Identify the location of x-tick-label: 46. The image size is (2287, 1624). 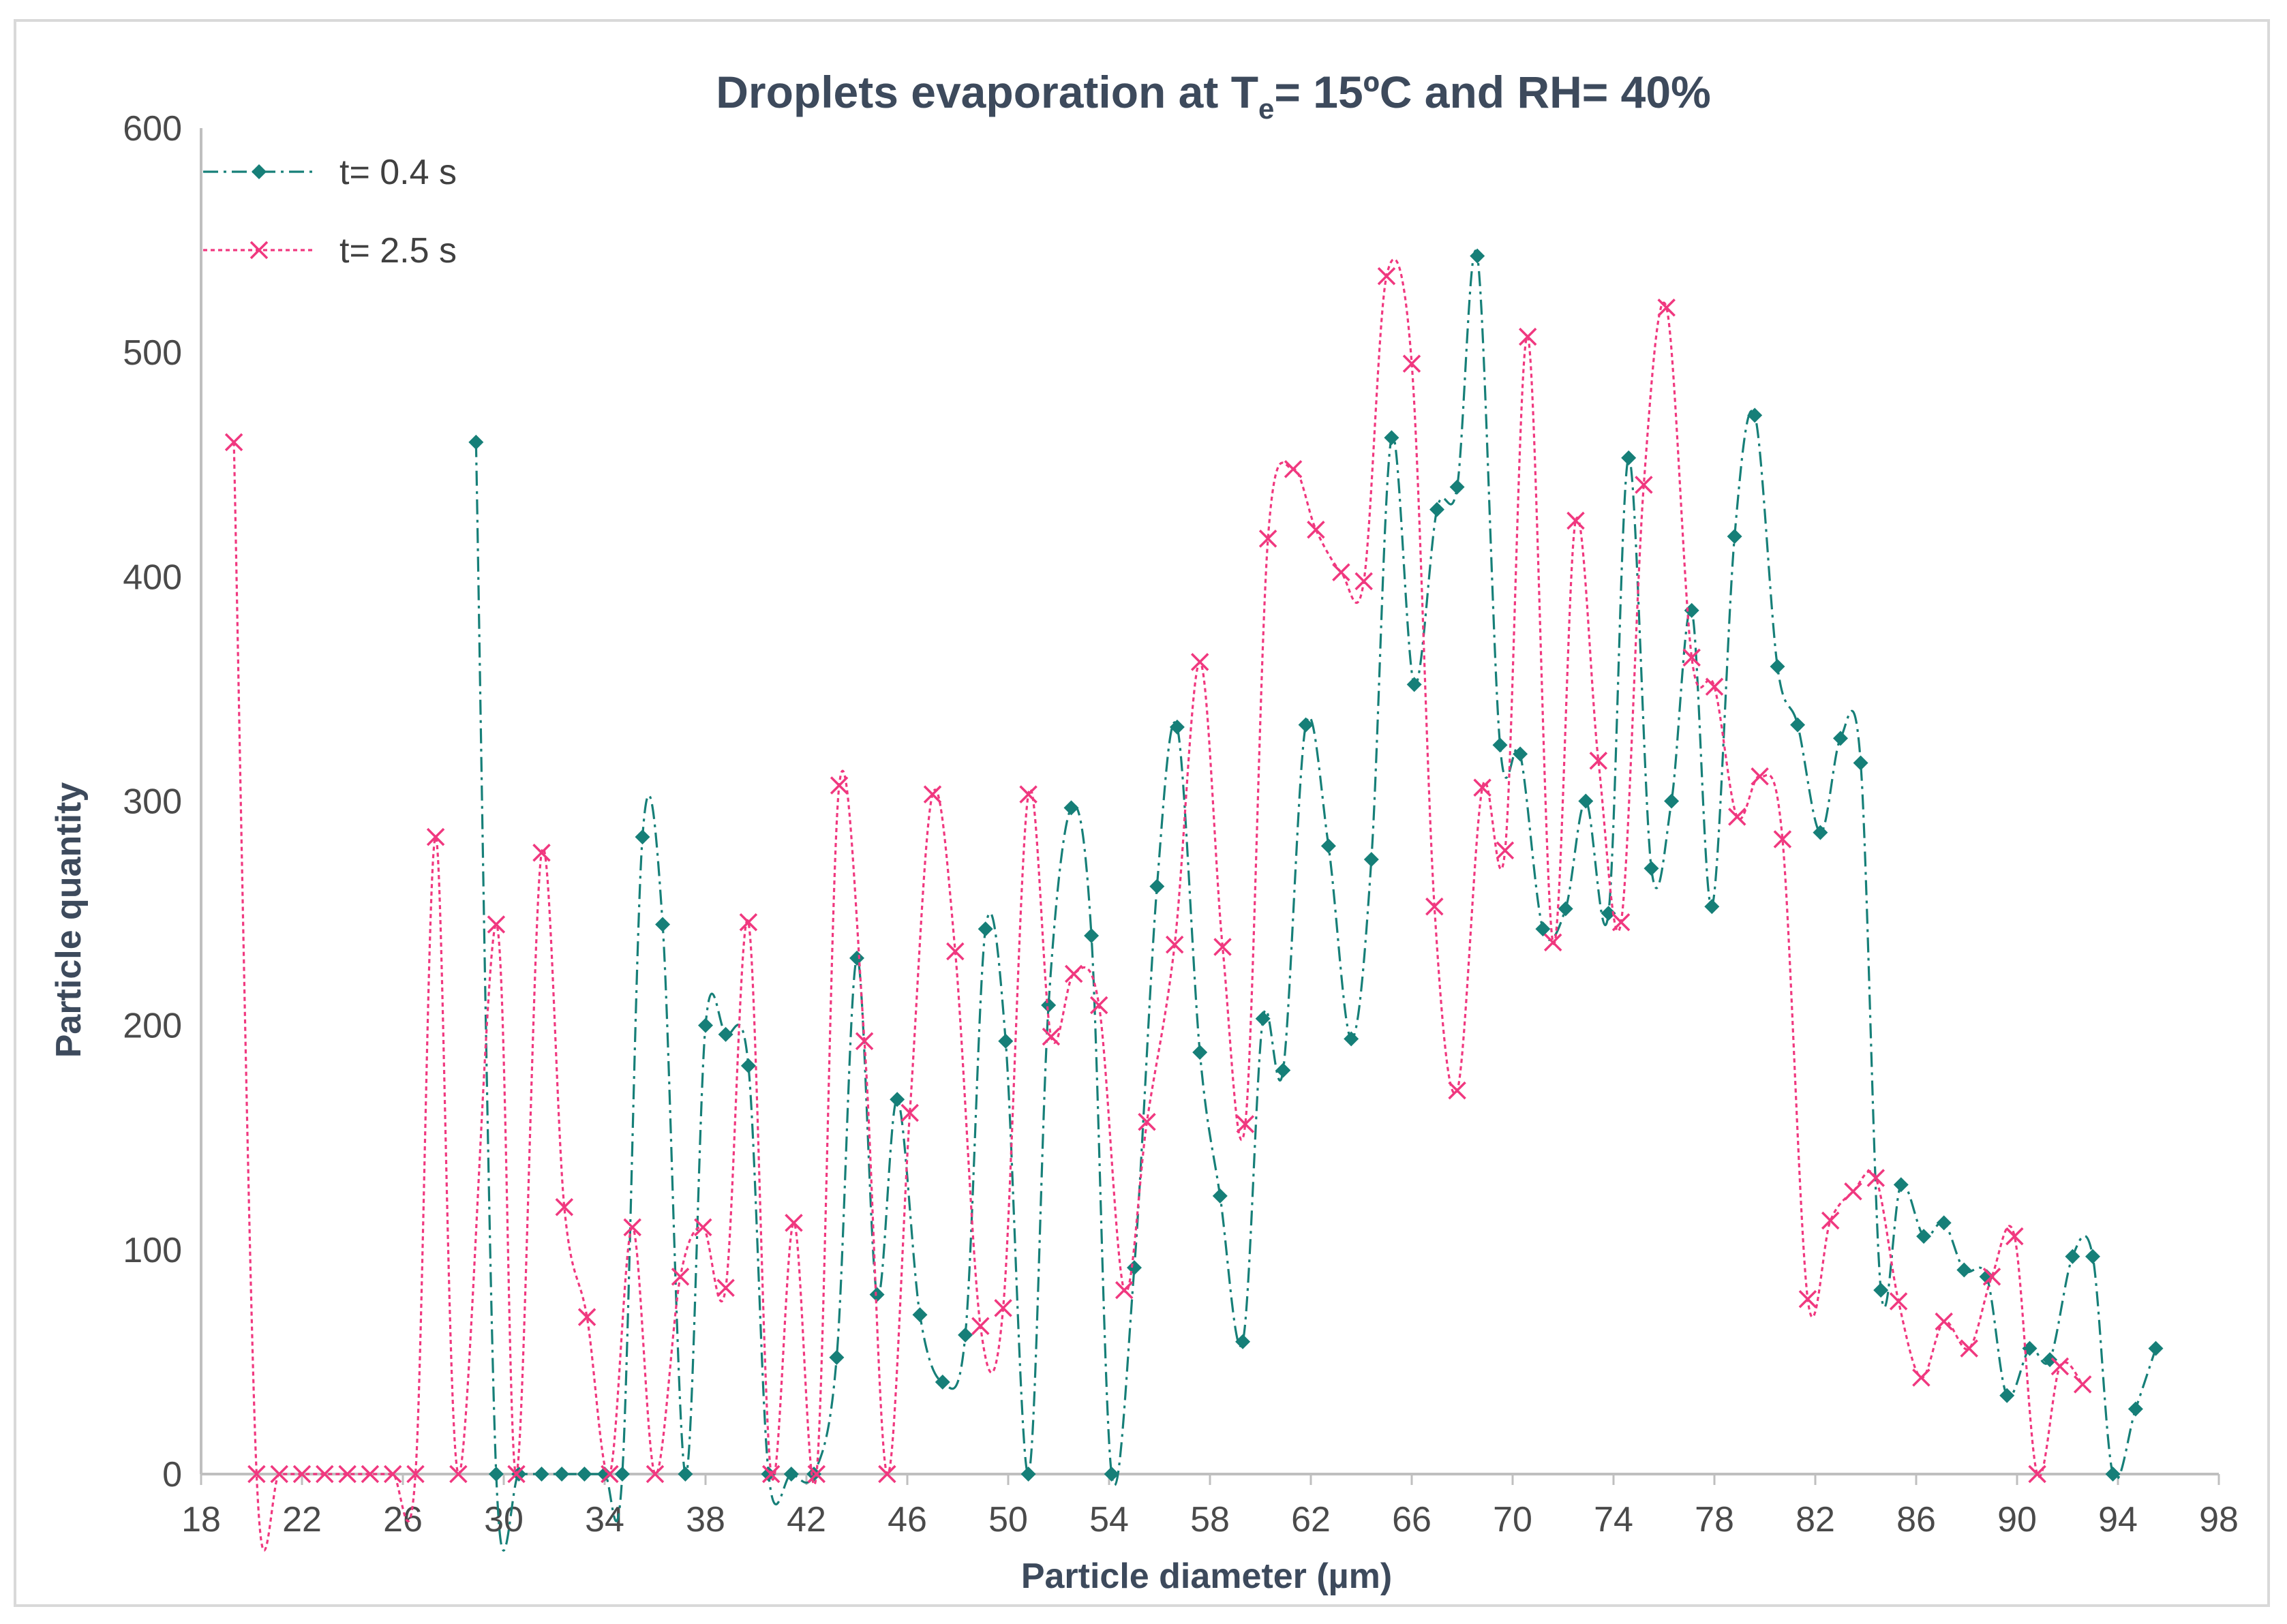
(907, 1519).